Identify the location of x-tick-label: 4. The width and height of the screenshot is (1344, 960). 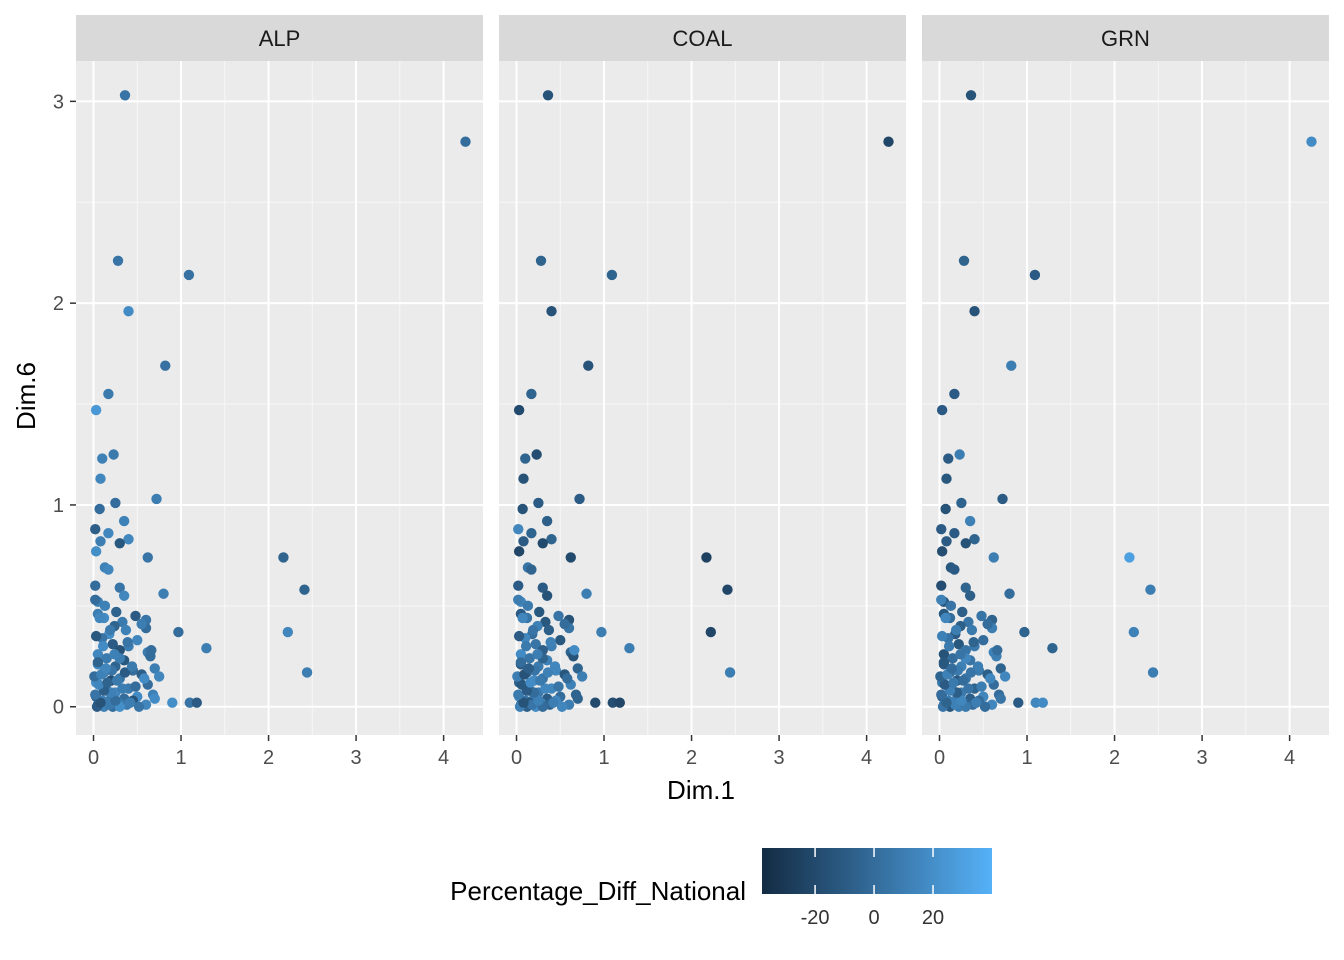
(866, 758).